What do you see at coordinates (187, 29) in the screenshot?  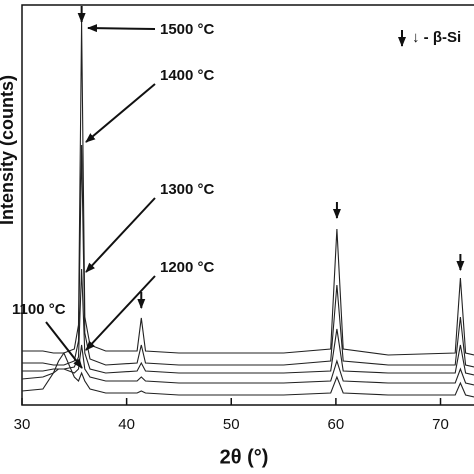 I see `curve-label: 1500 °C` at bounding box center [187, 29].